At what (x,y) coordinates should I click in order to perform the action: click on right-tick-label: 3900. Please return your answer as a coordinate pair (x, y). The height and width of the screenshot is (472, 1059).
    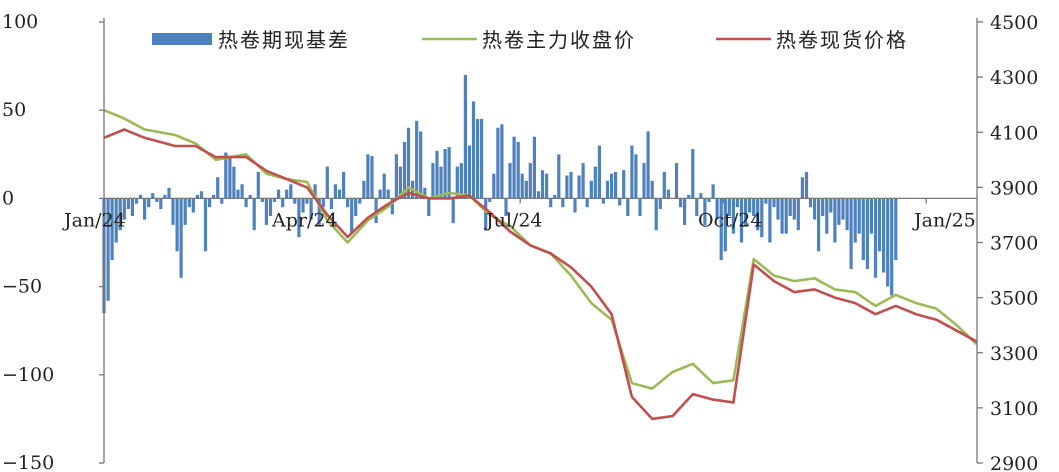
    Looking at the image, I should click on (1014, 188).